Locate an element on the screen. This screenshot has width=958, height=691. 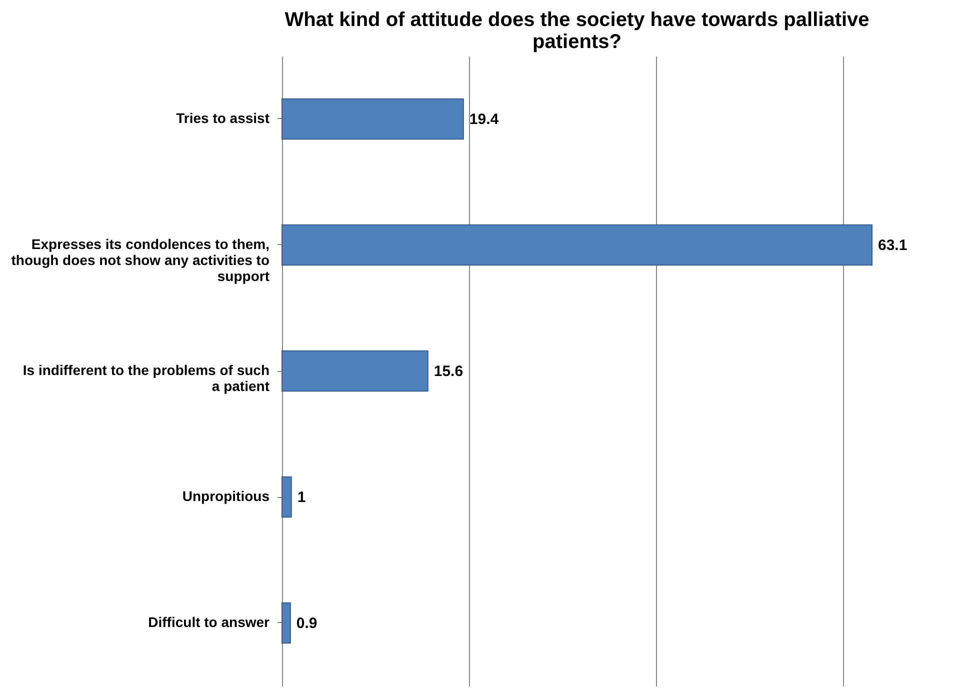
data-label: 15.6 is located at coordinates (449, 371).